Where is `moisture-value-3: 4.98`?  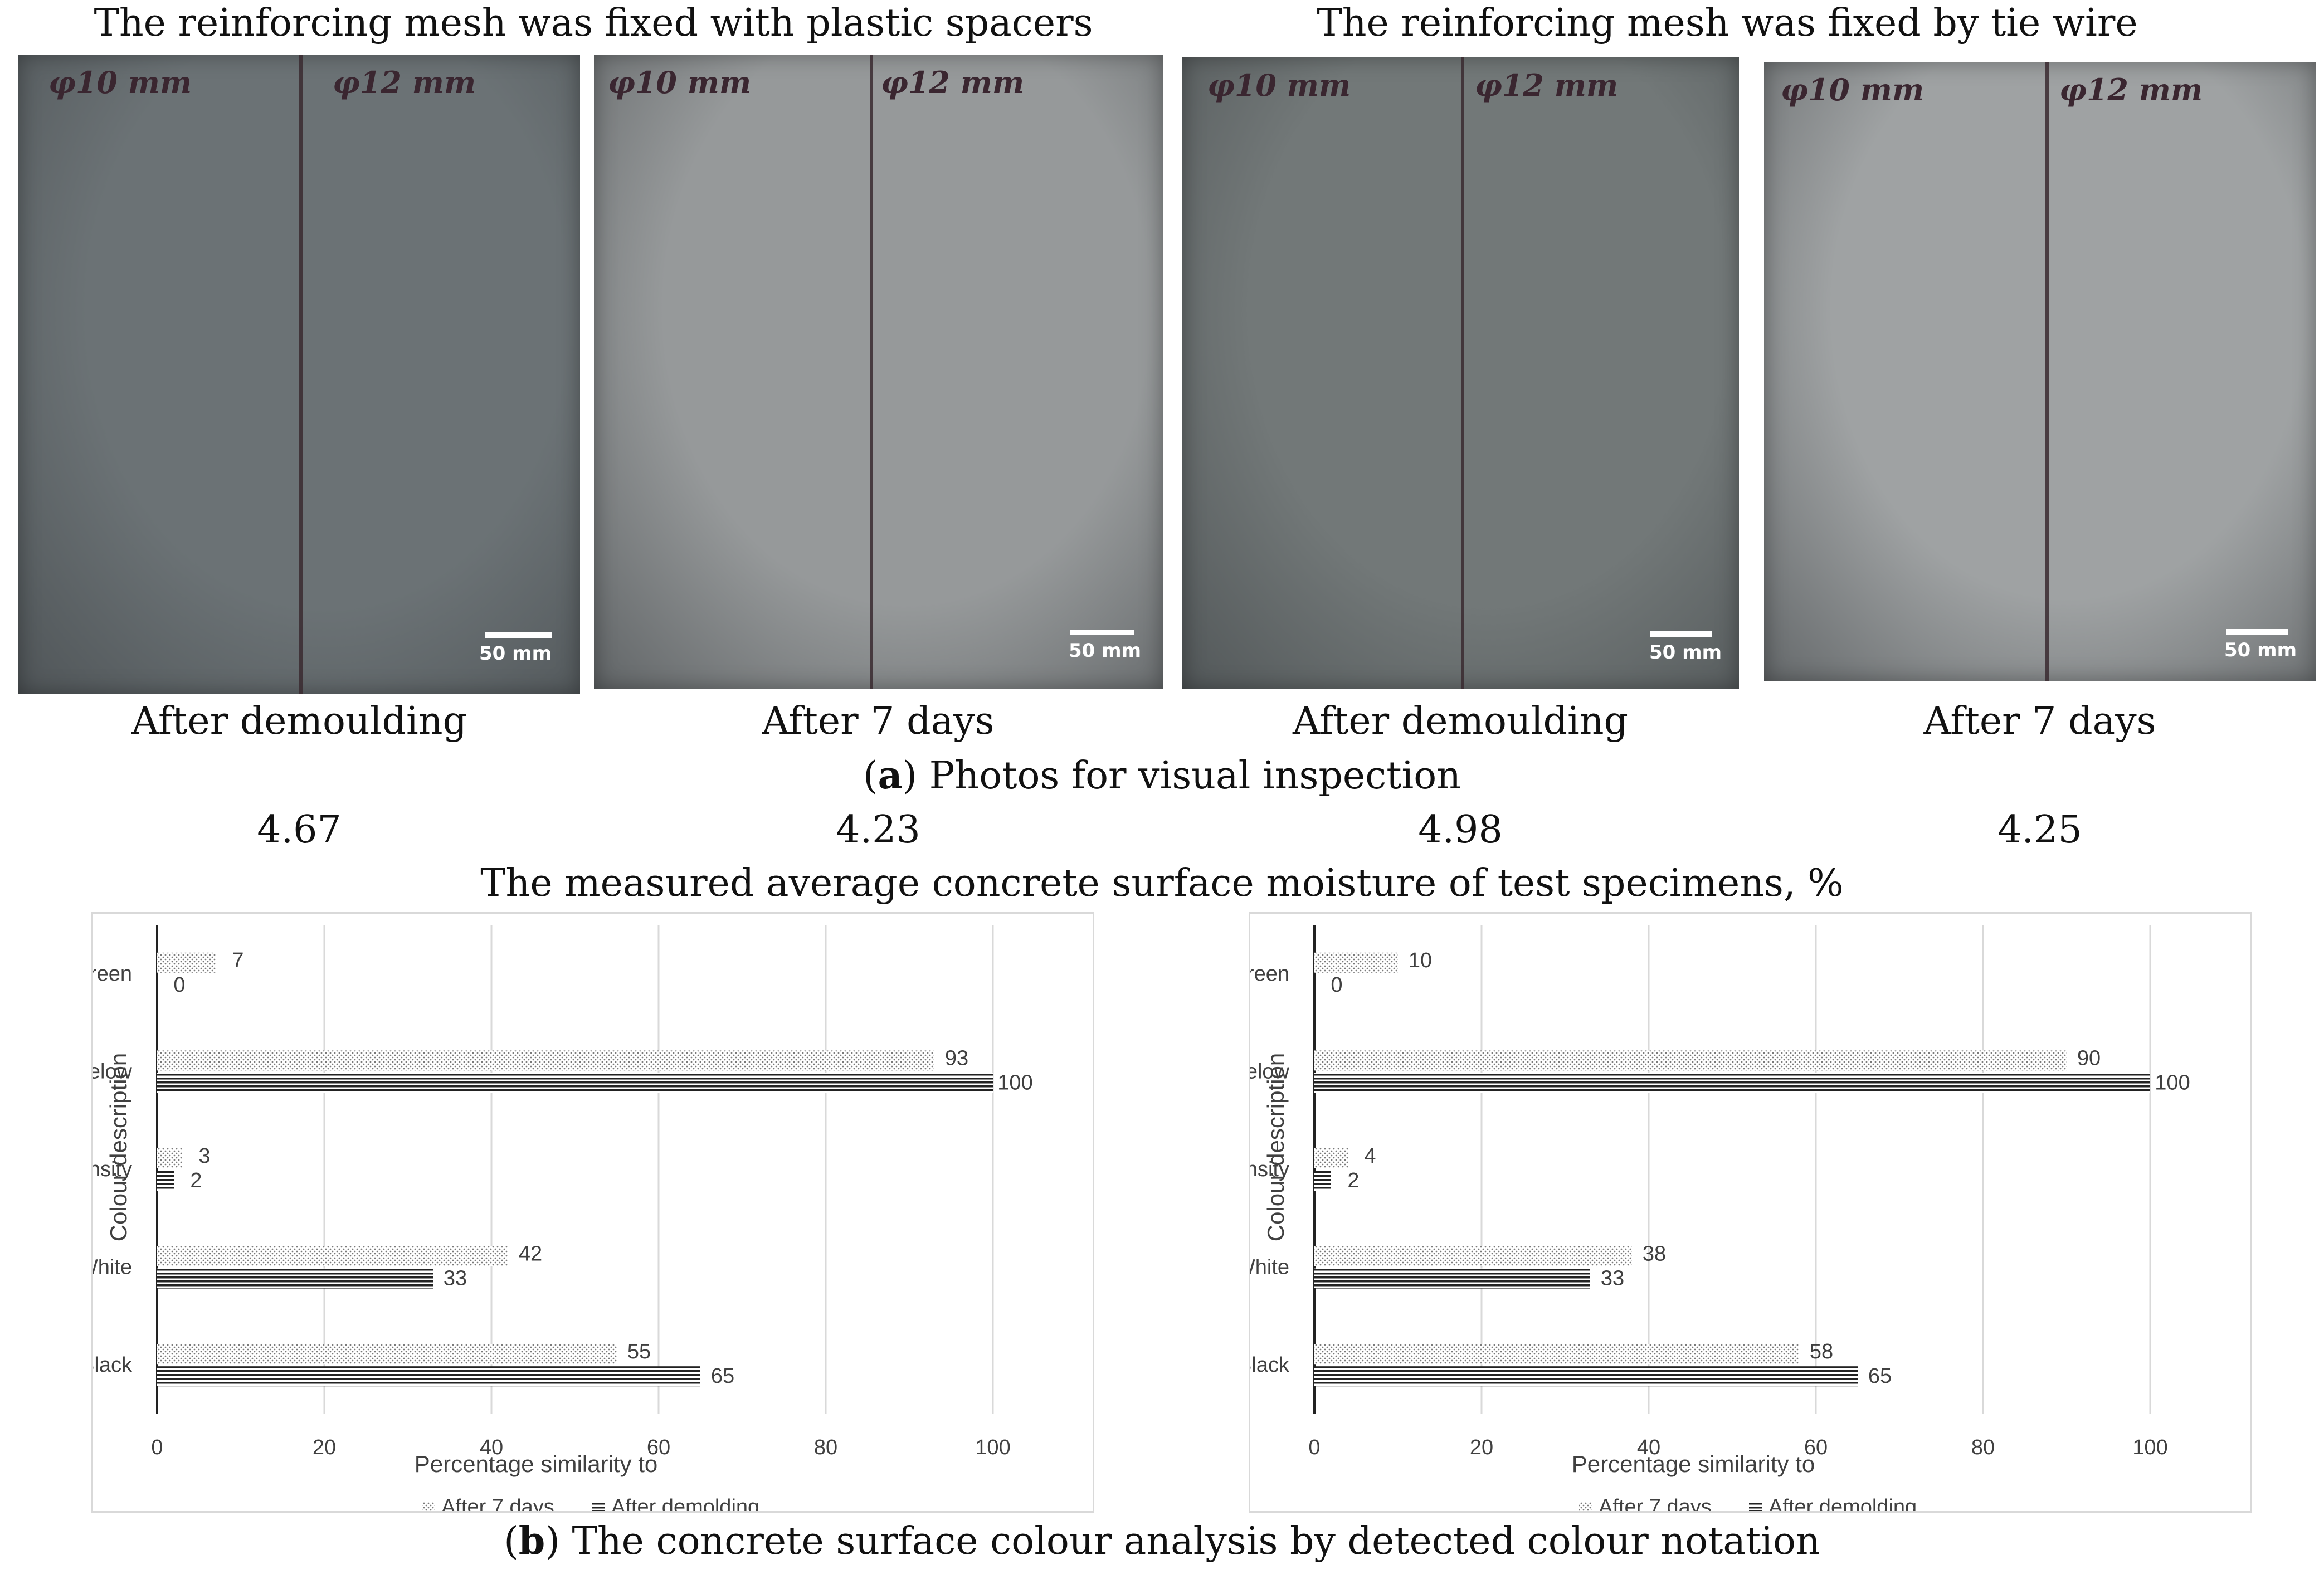 moisture-value-3: 4.98 is located at coordinates (1460, 830).